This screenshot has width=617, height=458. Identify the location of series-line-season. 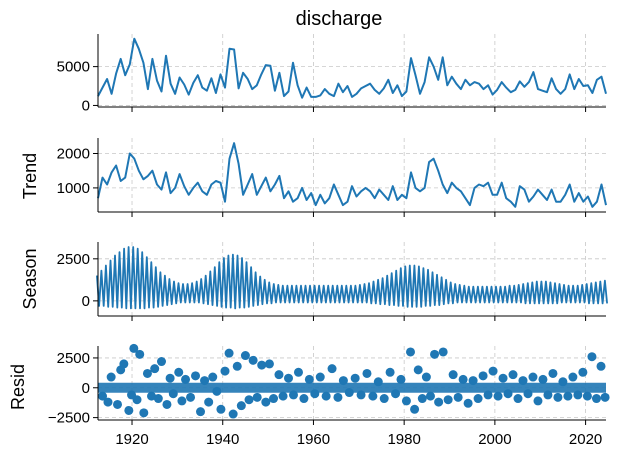
(352, 278).